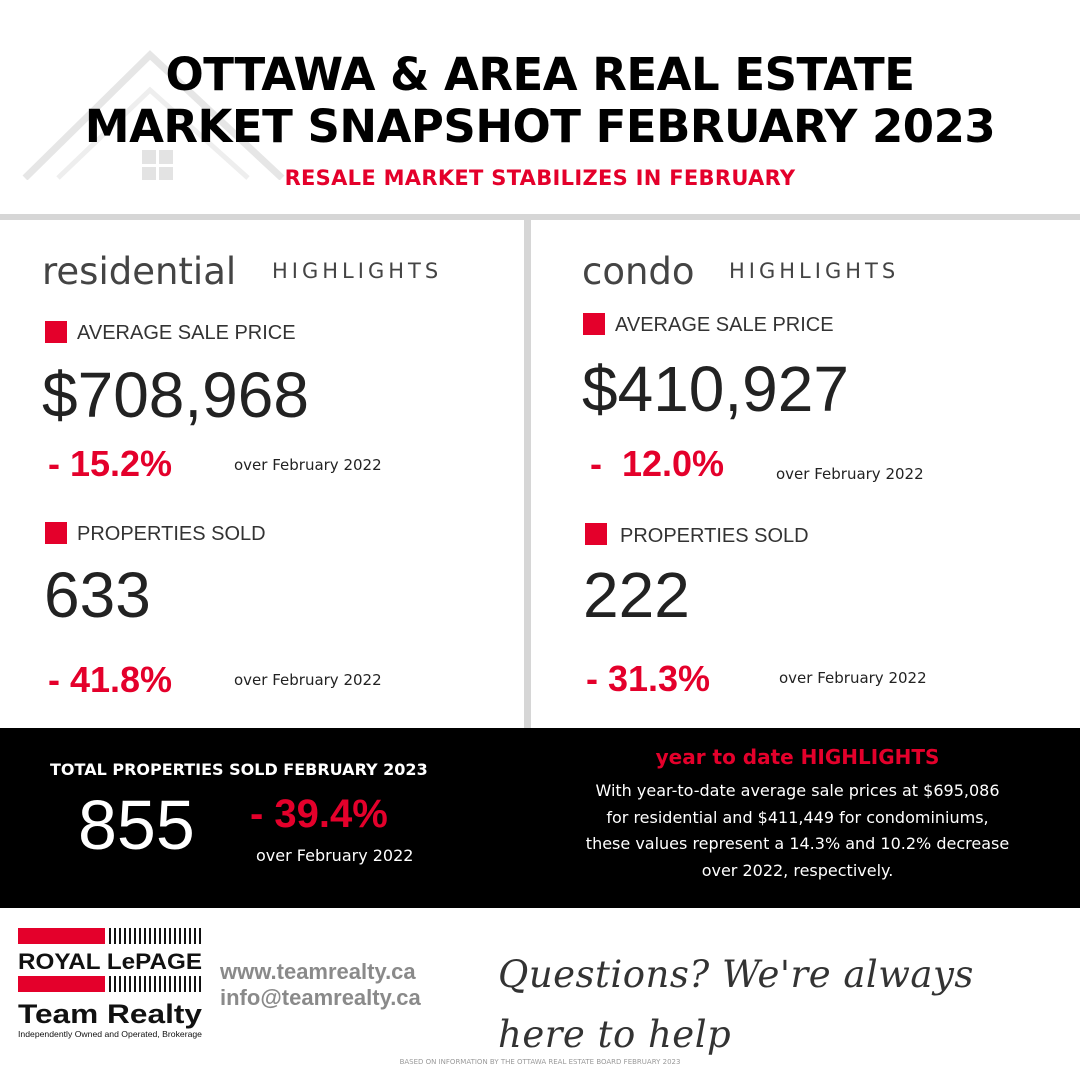 The image size is (1080, 1080). What do you see at coordinates (736, 1004) in the screenshot?
I see `tagline: Questions? We're always here to help` at bounding box center [736, 1004].